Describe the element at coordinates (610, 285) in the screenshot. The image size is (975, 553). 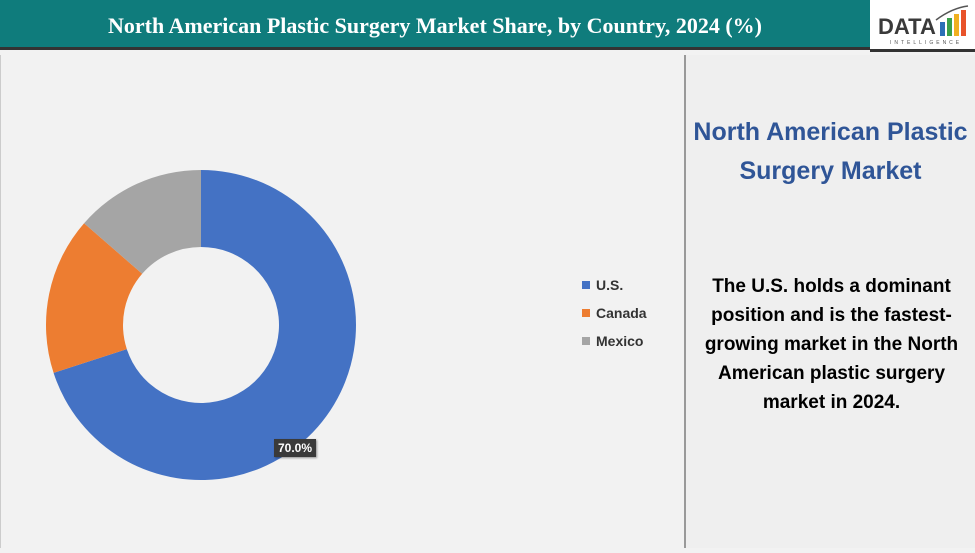
I see `legend-label: U.S.` at that location.